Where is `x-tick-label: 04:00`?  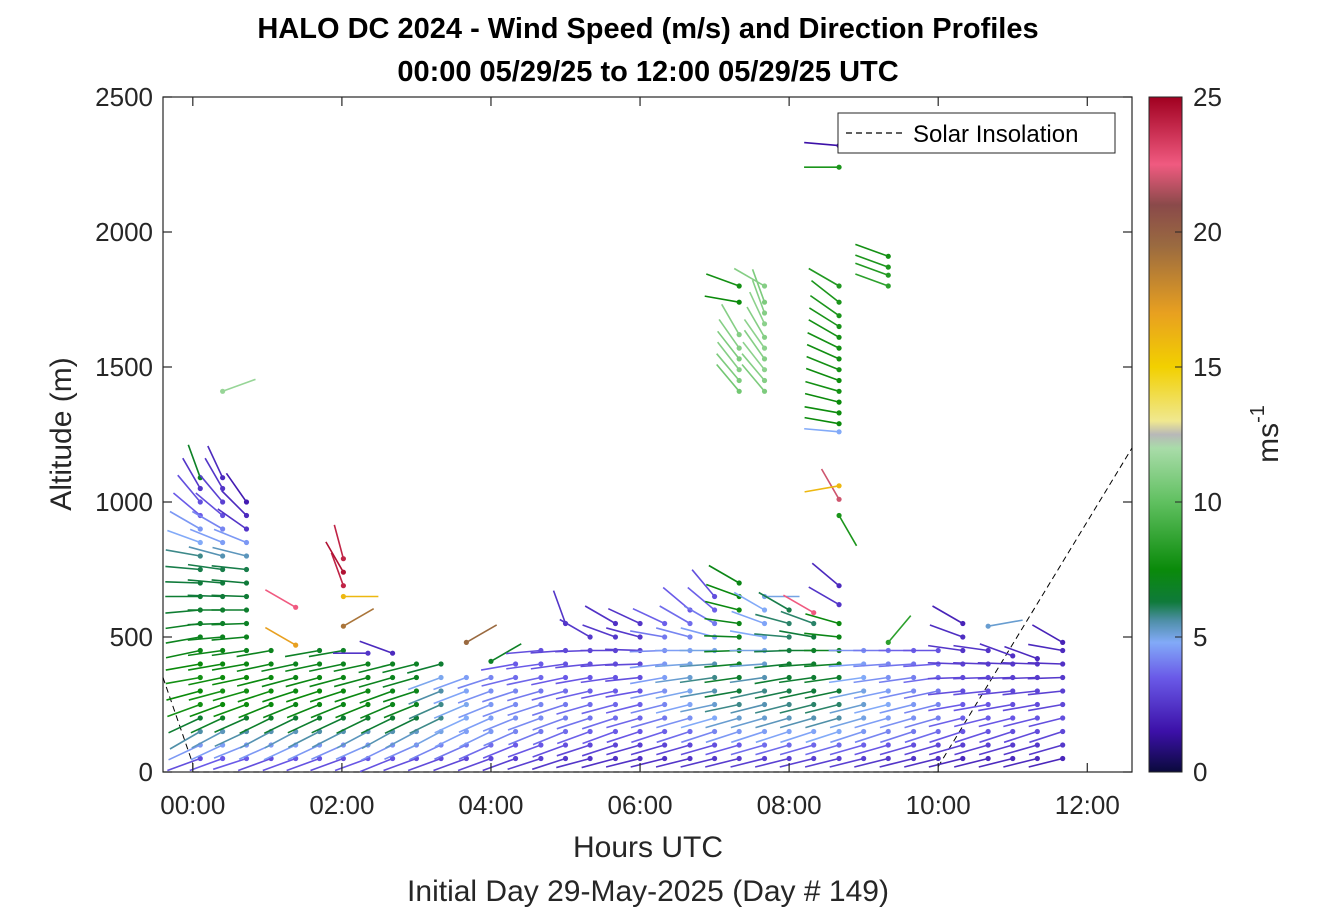
x-tick-label: 04:00 is located at coordinates (490, 805).